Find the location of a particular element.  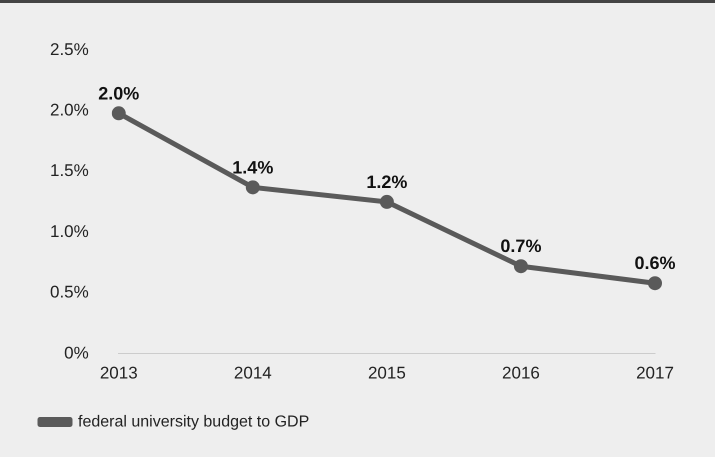

legend-label: federal university budget to GDP is located at coordinates (194, 421).